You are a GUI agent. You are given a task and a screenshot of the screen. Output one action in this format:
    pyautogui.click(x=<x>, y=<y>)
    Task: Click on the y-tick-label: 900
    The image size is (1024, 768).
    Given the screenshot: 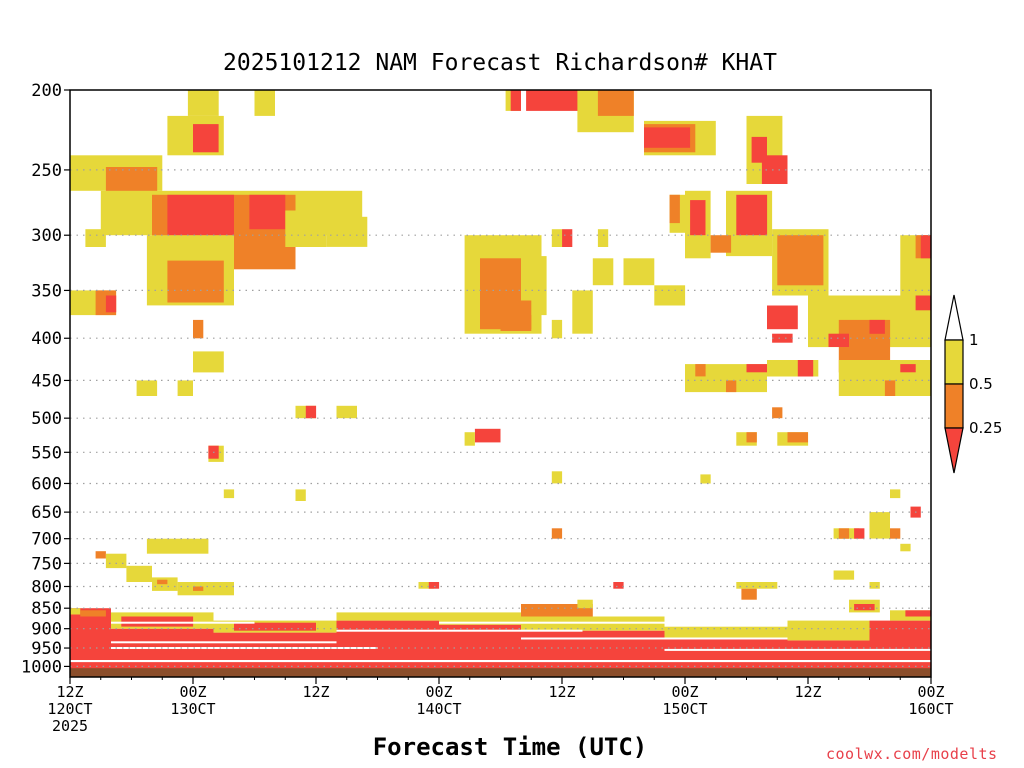 What is the action you would take?
    pyautogui.click(x=46, y=630)
    